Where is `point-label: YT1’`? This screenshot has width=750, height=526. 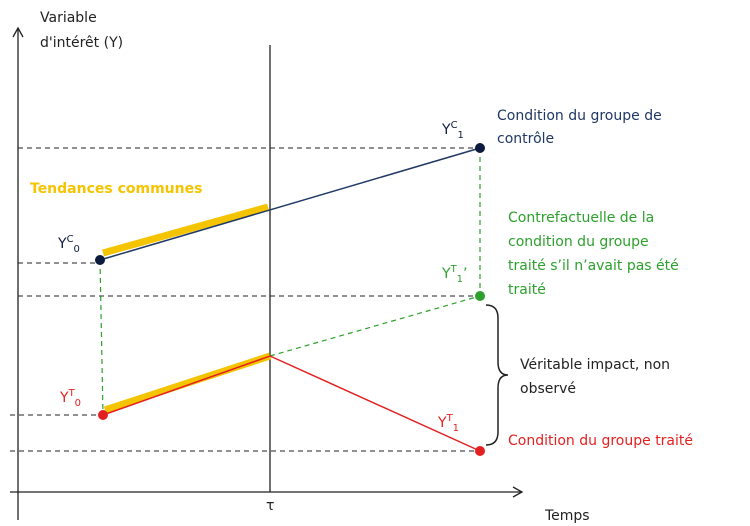 point-label: YT1’ is located at coordinates (454, 274).